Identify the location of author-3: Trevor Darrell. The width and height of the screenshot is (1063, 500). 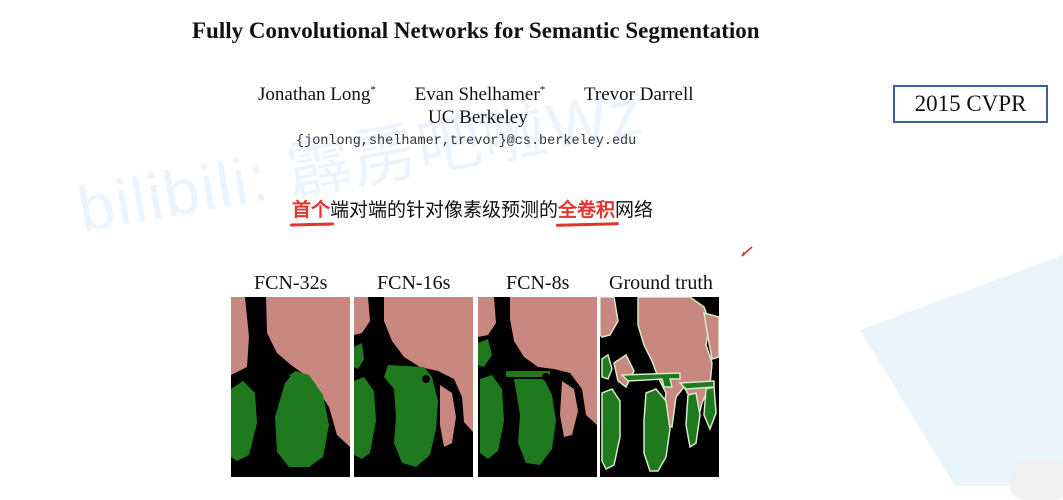
(638, 95).